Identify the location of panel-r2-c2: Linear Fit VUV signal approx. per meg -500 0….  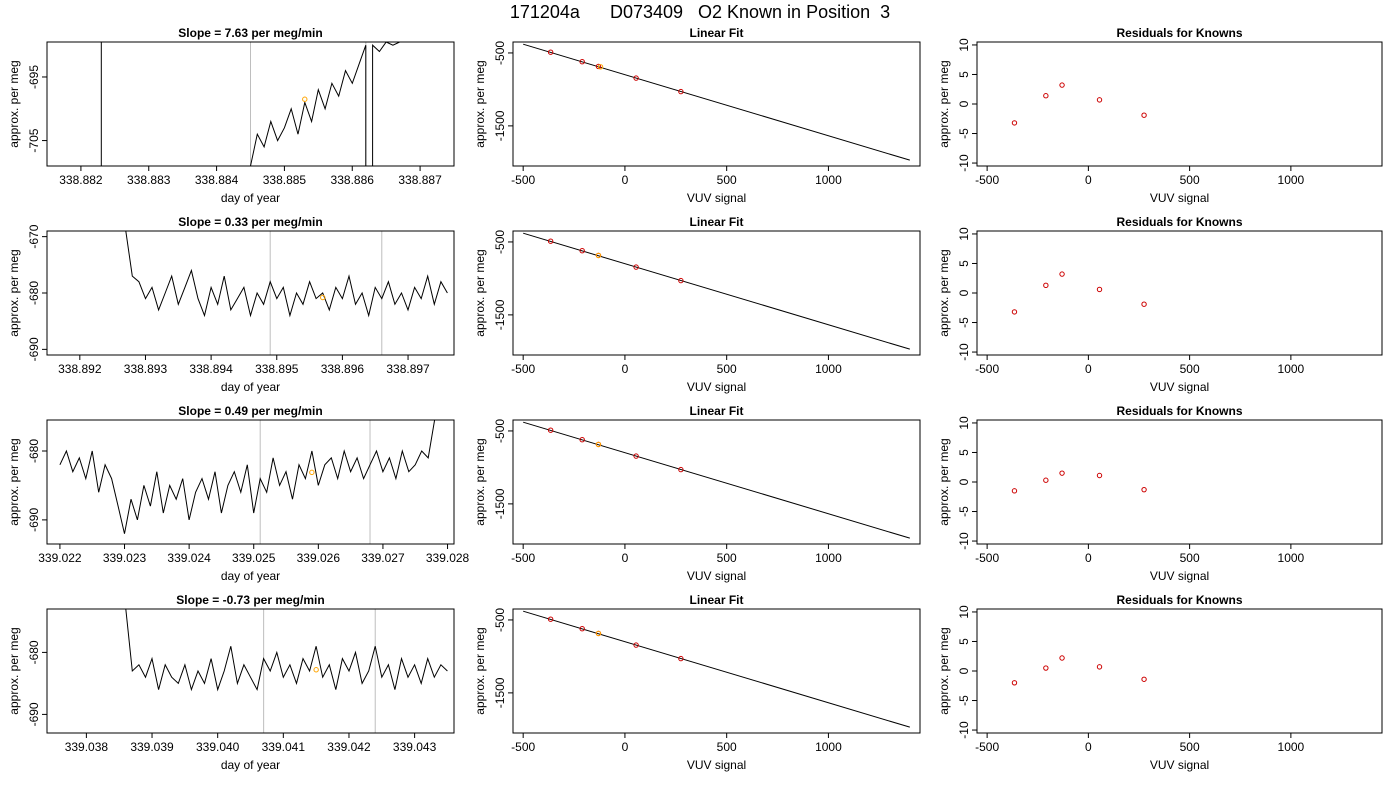
(697, 304).